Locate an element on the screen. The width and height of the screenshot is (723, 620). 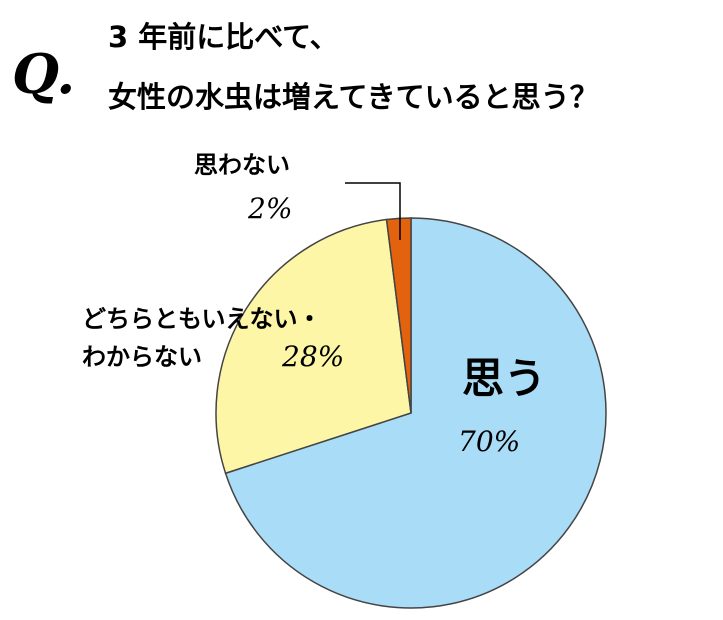
leader-line is located at coordinates (373, 211).